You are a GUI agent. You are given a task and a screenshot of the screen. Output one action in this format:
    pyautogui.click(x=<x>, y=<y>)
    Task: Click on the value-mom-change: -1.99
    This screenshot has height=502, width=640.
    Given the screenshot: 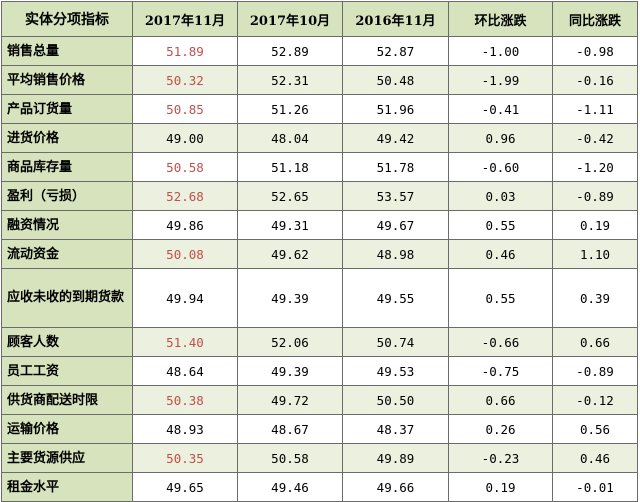 What is the action you would take?
    pyautogui.click(x=500, y=80)
    